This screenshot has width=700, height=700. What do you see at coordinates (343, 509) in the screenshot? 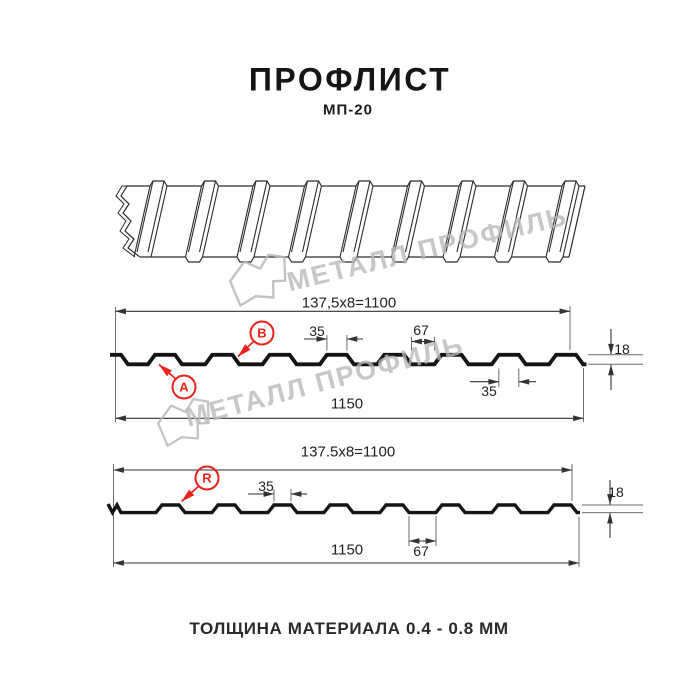
I see `profile-cross-section-r` at bounding box center [343, 509].